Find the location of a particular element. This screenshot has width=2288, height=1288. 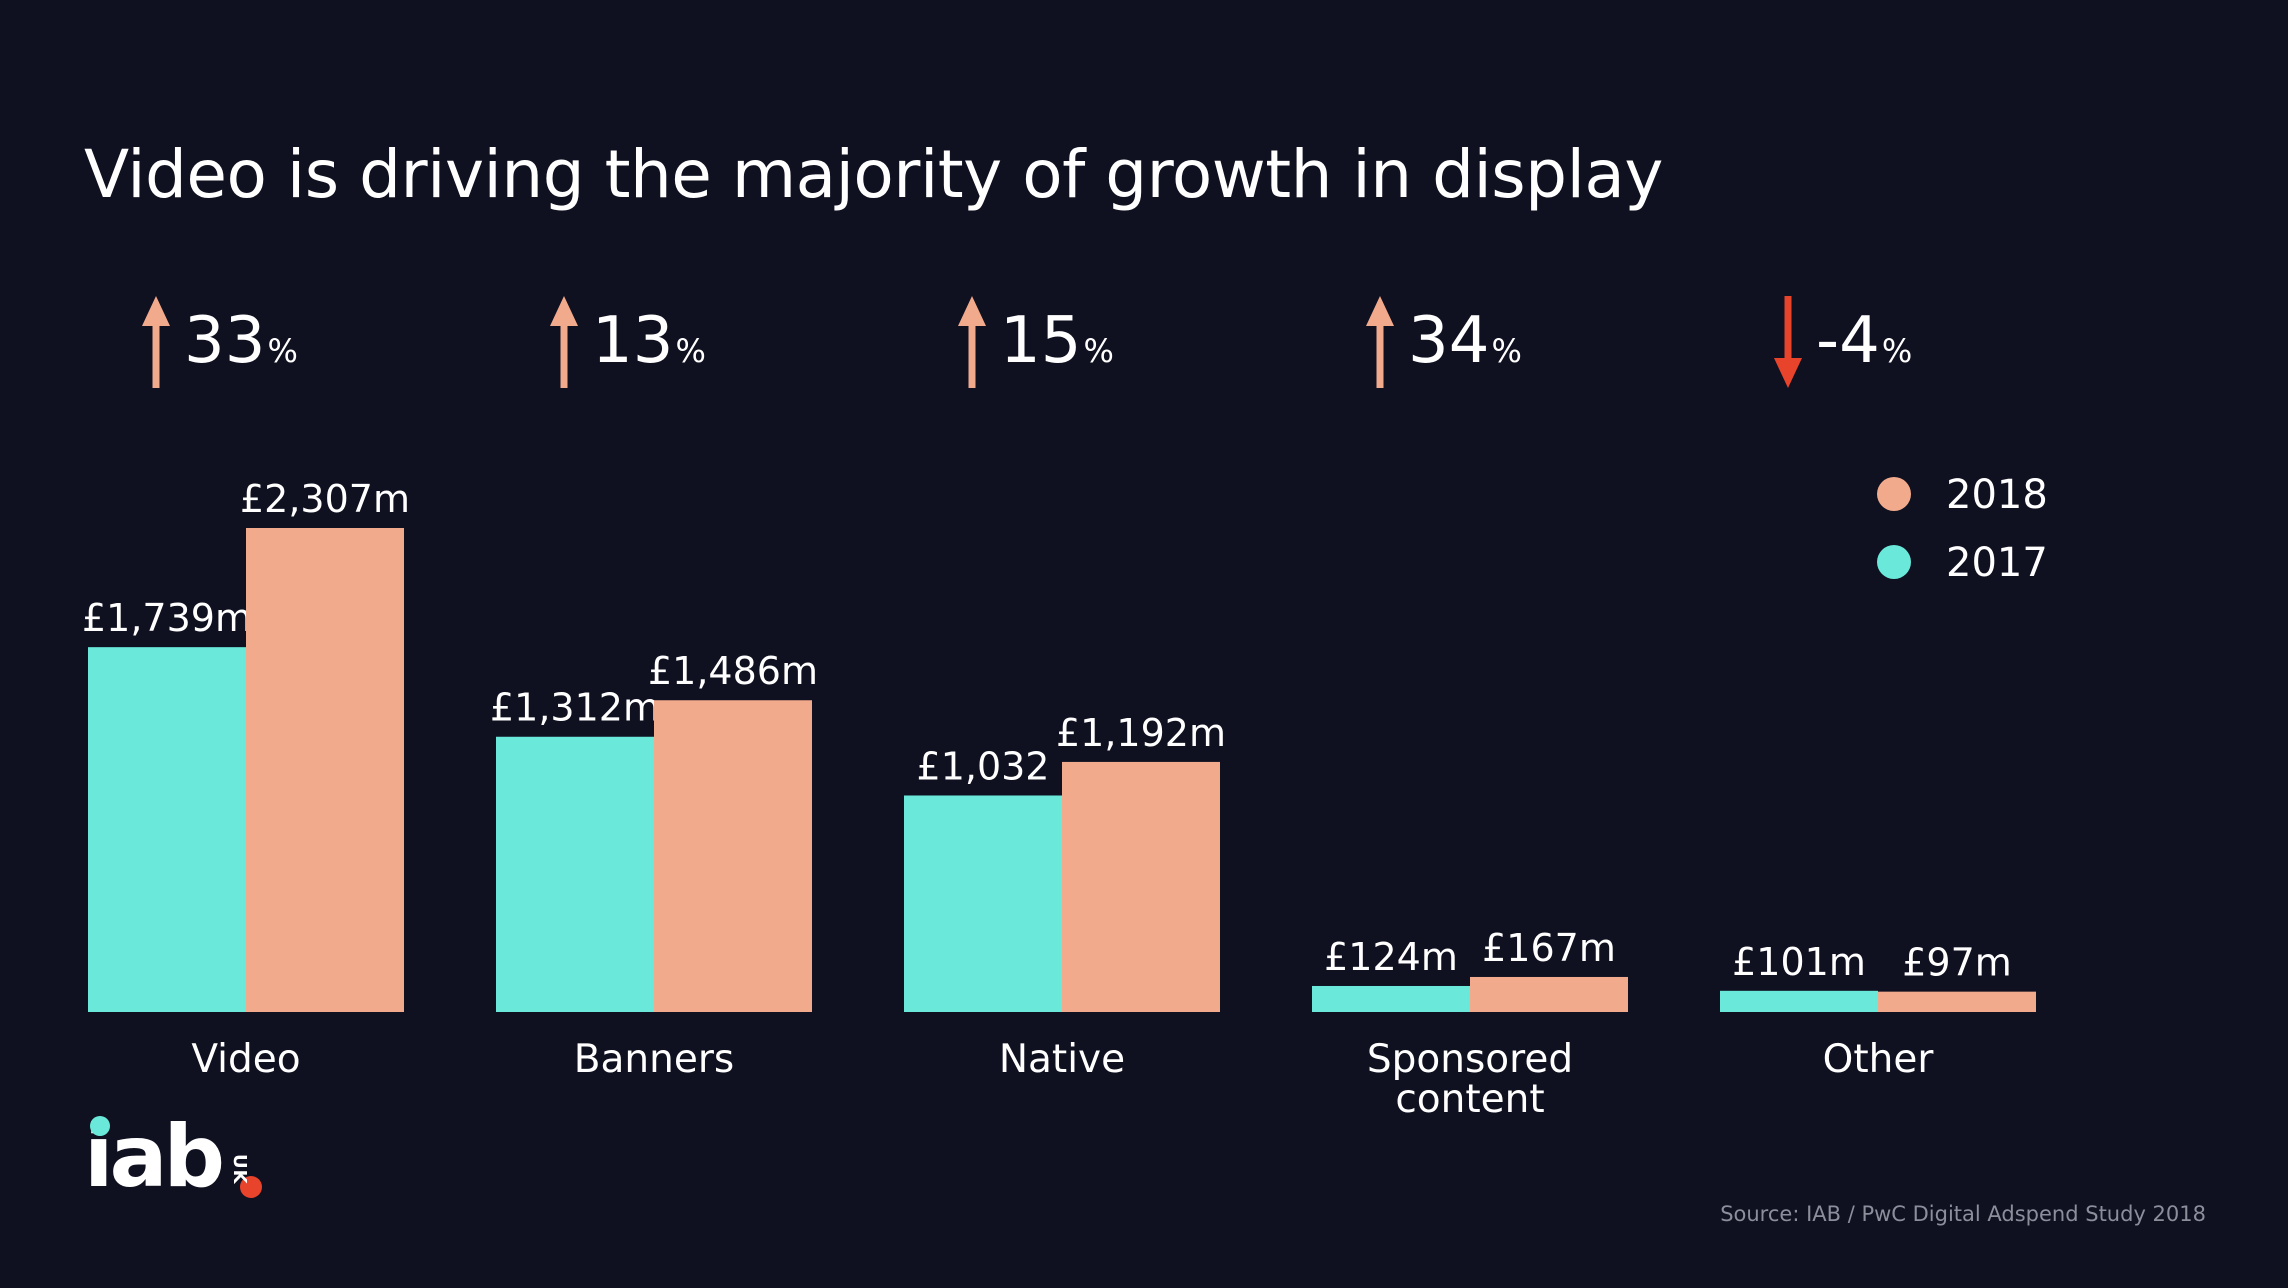

value-label-2018-4: £167m is located at coordinates (1549, 948).